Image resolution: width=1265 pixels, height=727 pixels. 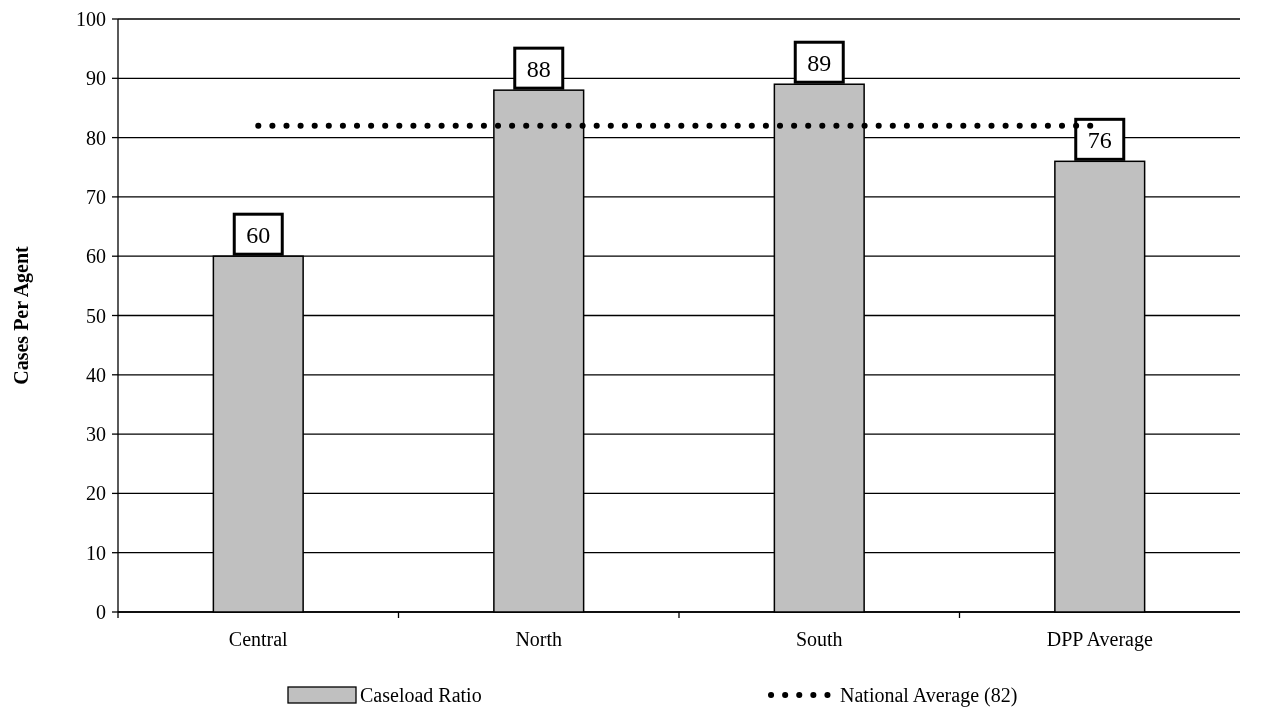 What do you see at coordinates (96, 256) in the screenshot?
I see `y-tick-label: 60` at bounding box center [96, 256].